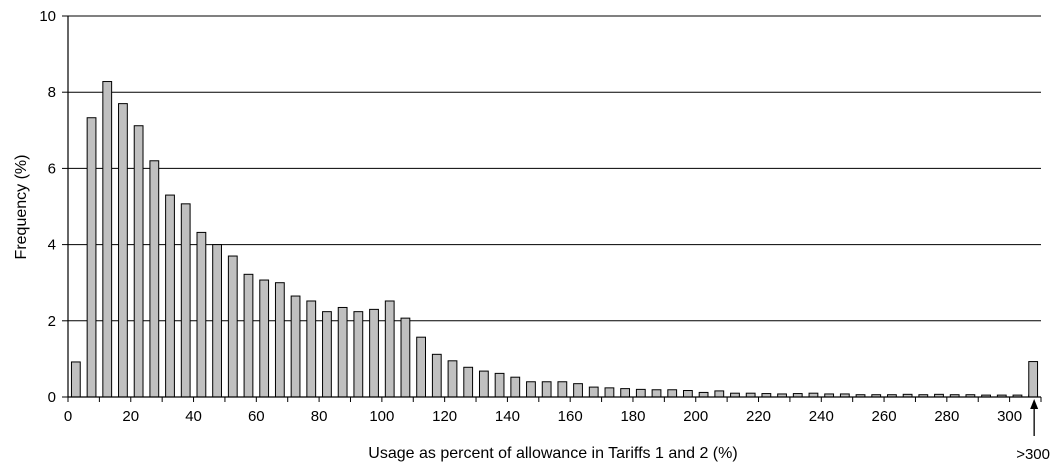 This screenshot has width=1052, height=465. Describe the element at coordinates (68, 416) in the screenshot. I see `x-tick-label: 0` at that location.